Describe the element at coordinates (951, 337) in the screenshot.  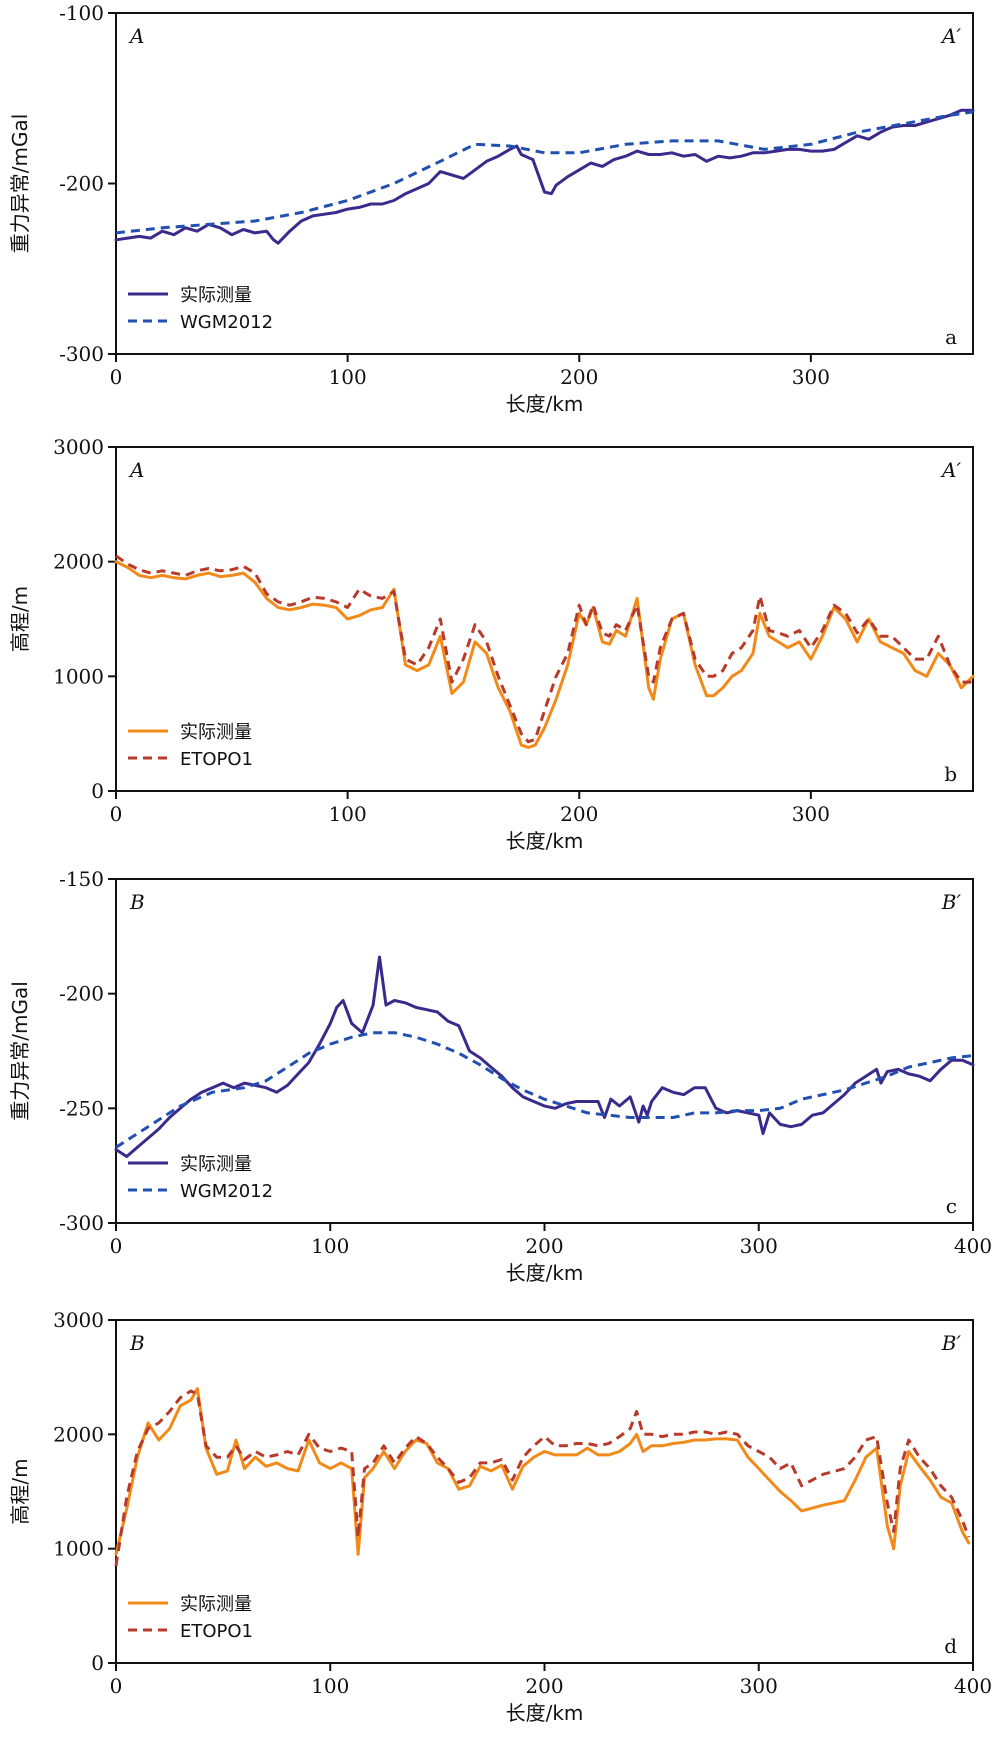
I see `panel-letter: a` at that location.